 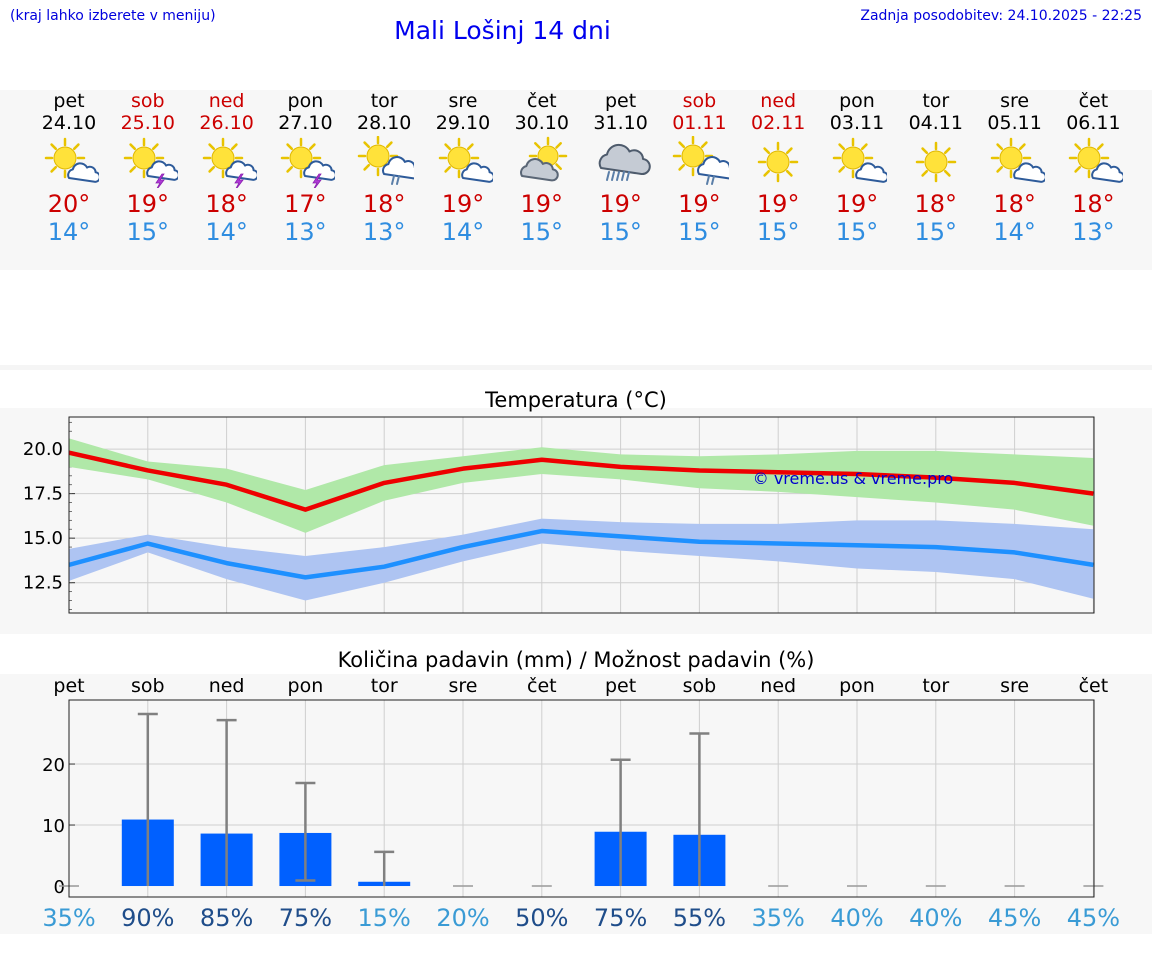 What do you see at coordinates (581, 481) in the screenshot?
I see `max-temperature-line` at bounding box center [581, 481].